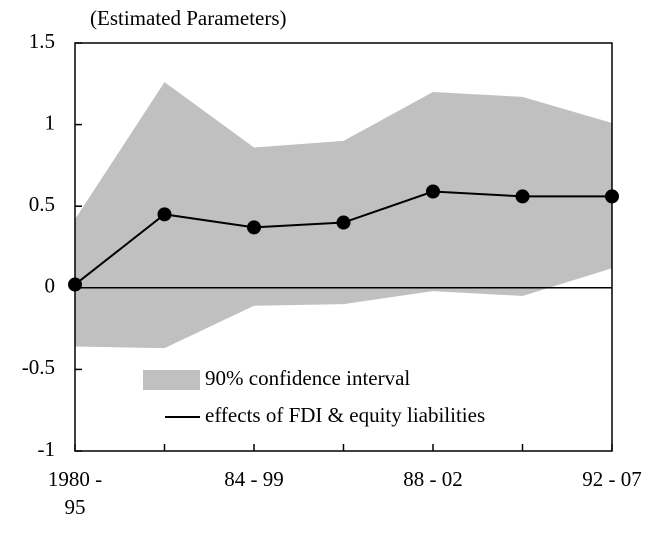  Describe the element at coordinates (307, 378) in the screenshot. I see `legend-label: 90% confidence interval` at that location.